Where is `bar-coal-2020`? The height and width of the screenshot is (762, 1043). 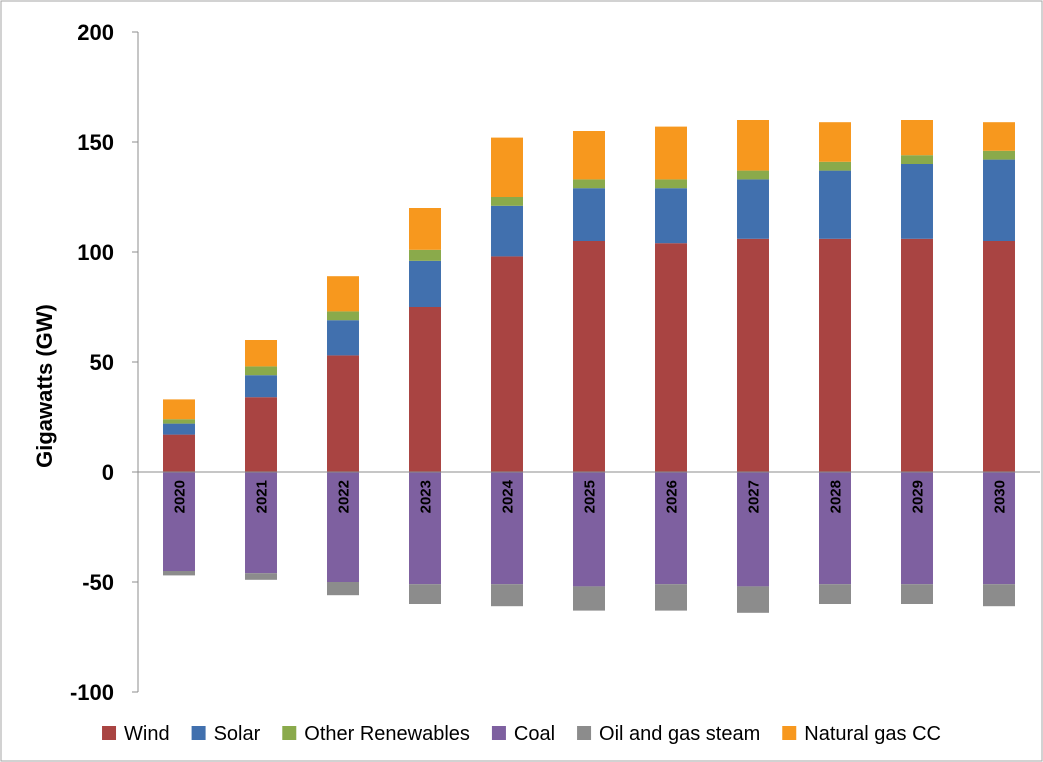 bar-coal-2020 is located at coordinates (179, 521).